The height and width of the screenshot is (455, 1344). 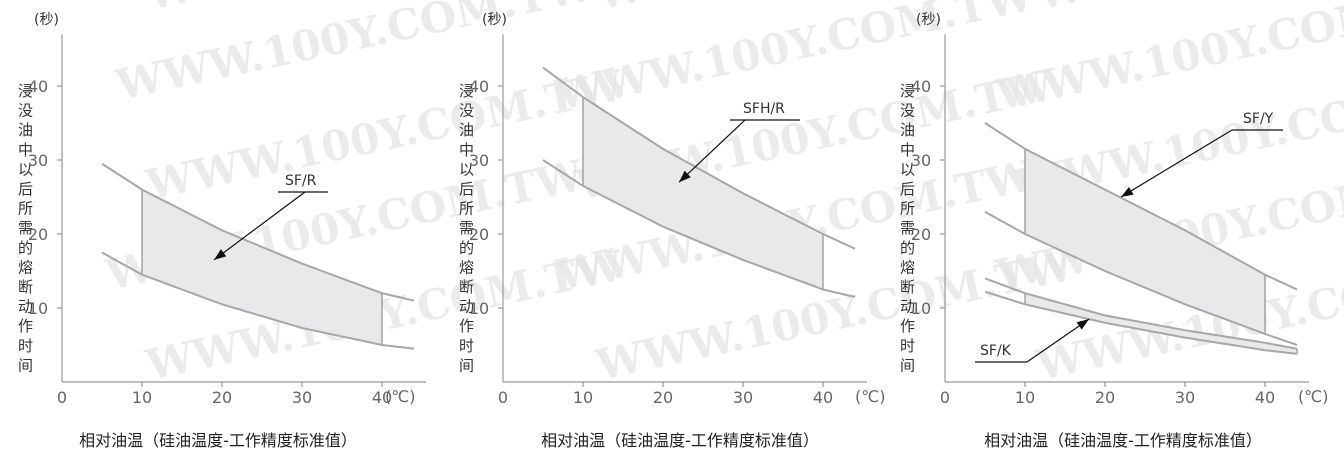 I want to click on band-label: SF/Y, so click(x=1258, y=119).